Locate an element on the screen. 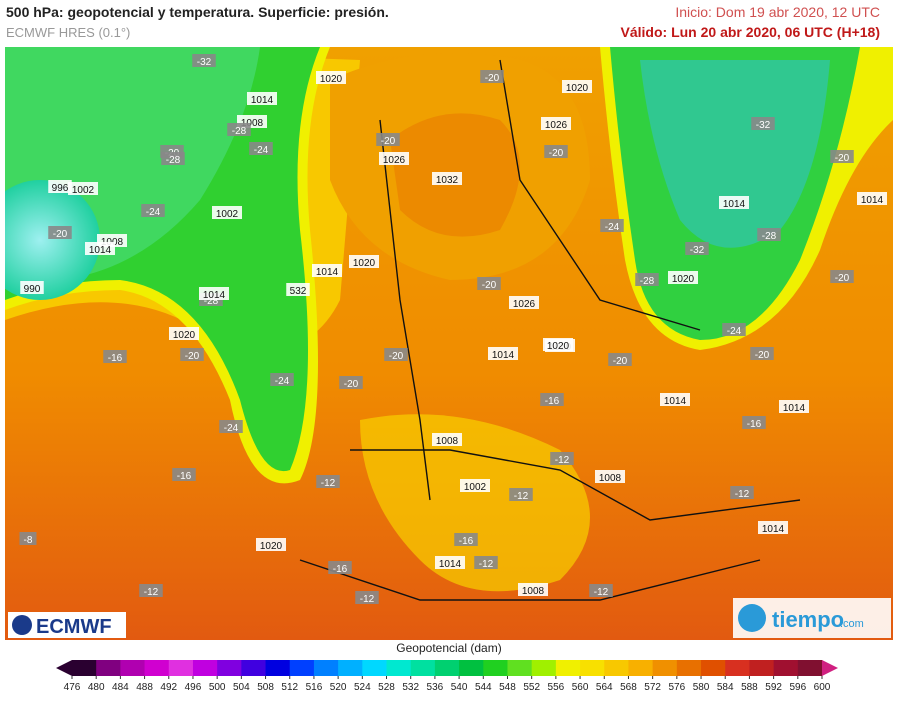 The image size is (898, 705). colorbar-tick-label: 476 is located at coordinates (72, 687).